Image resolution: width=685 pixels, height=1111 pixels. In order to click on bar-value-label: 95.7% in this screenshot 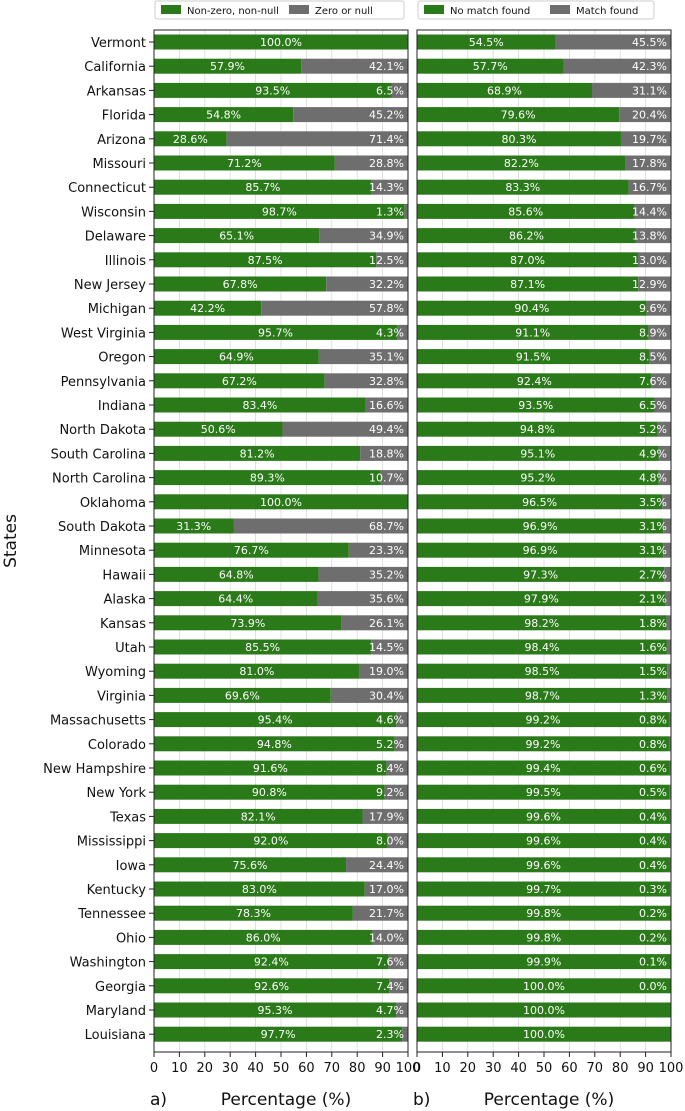, I will do `click(275, 332)`.